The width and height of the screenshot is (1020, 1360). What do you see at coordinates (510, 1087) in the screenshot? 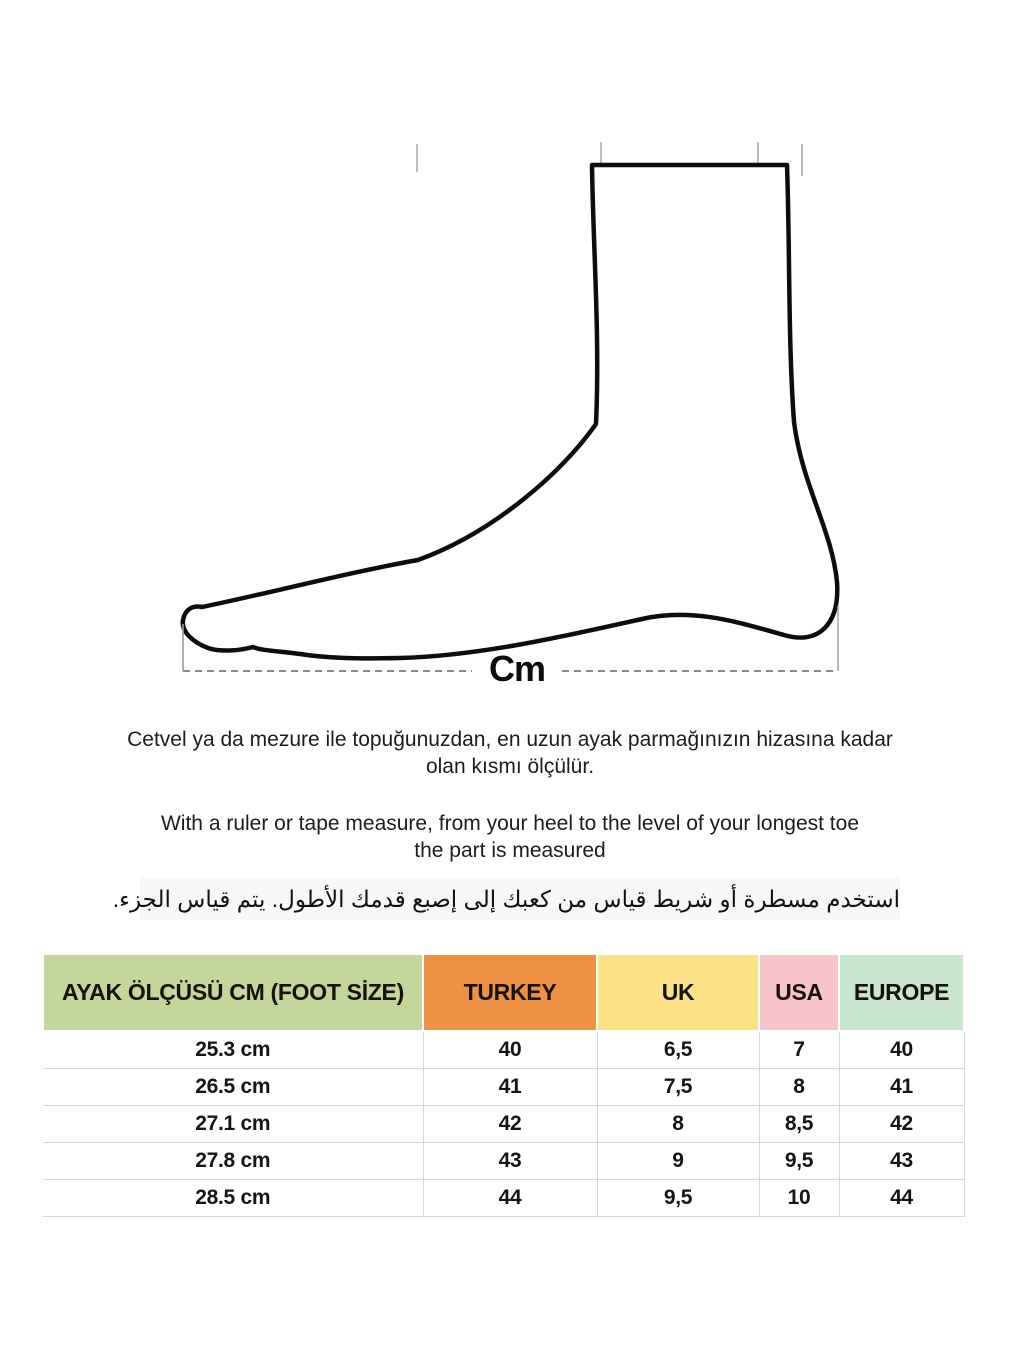
I see `cell-turkey: 41` at bounding box center [510, 1087].